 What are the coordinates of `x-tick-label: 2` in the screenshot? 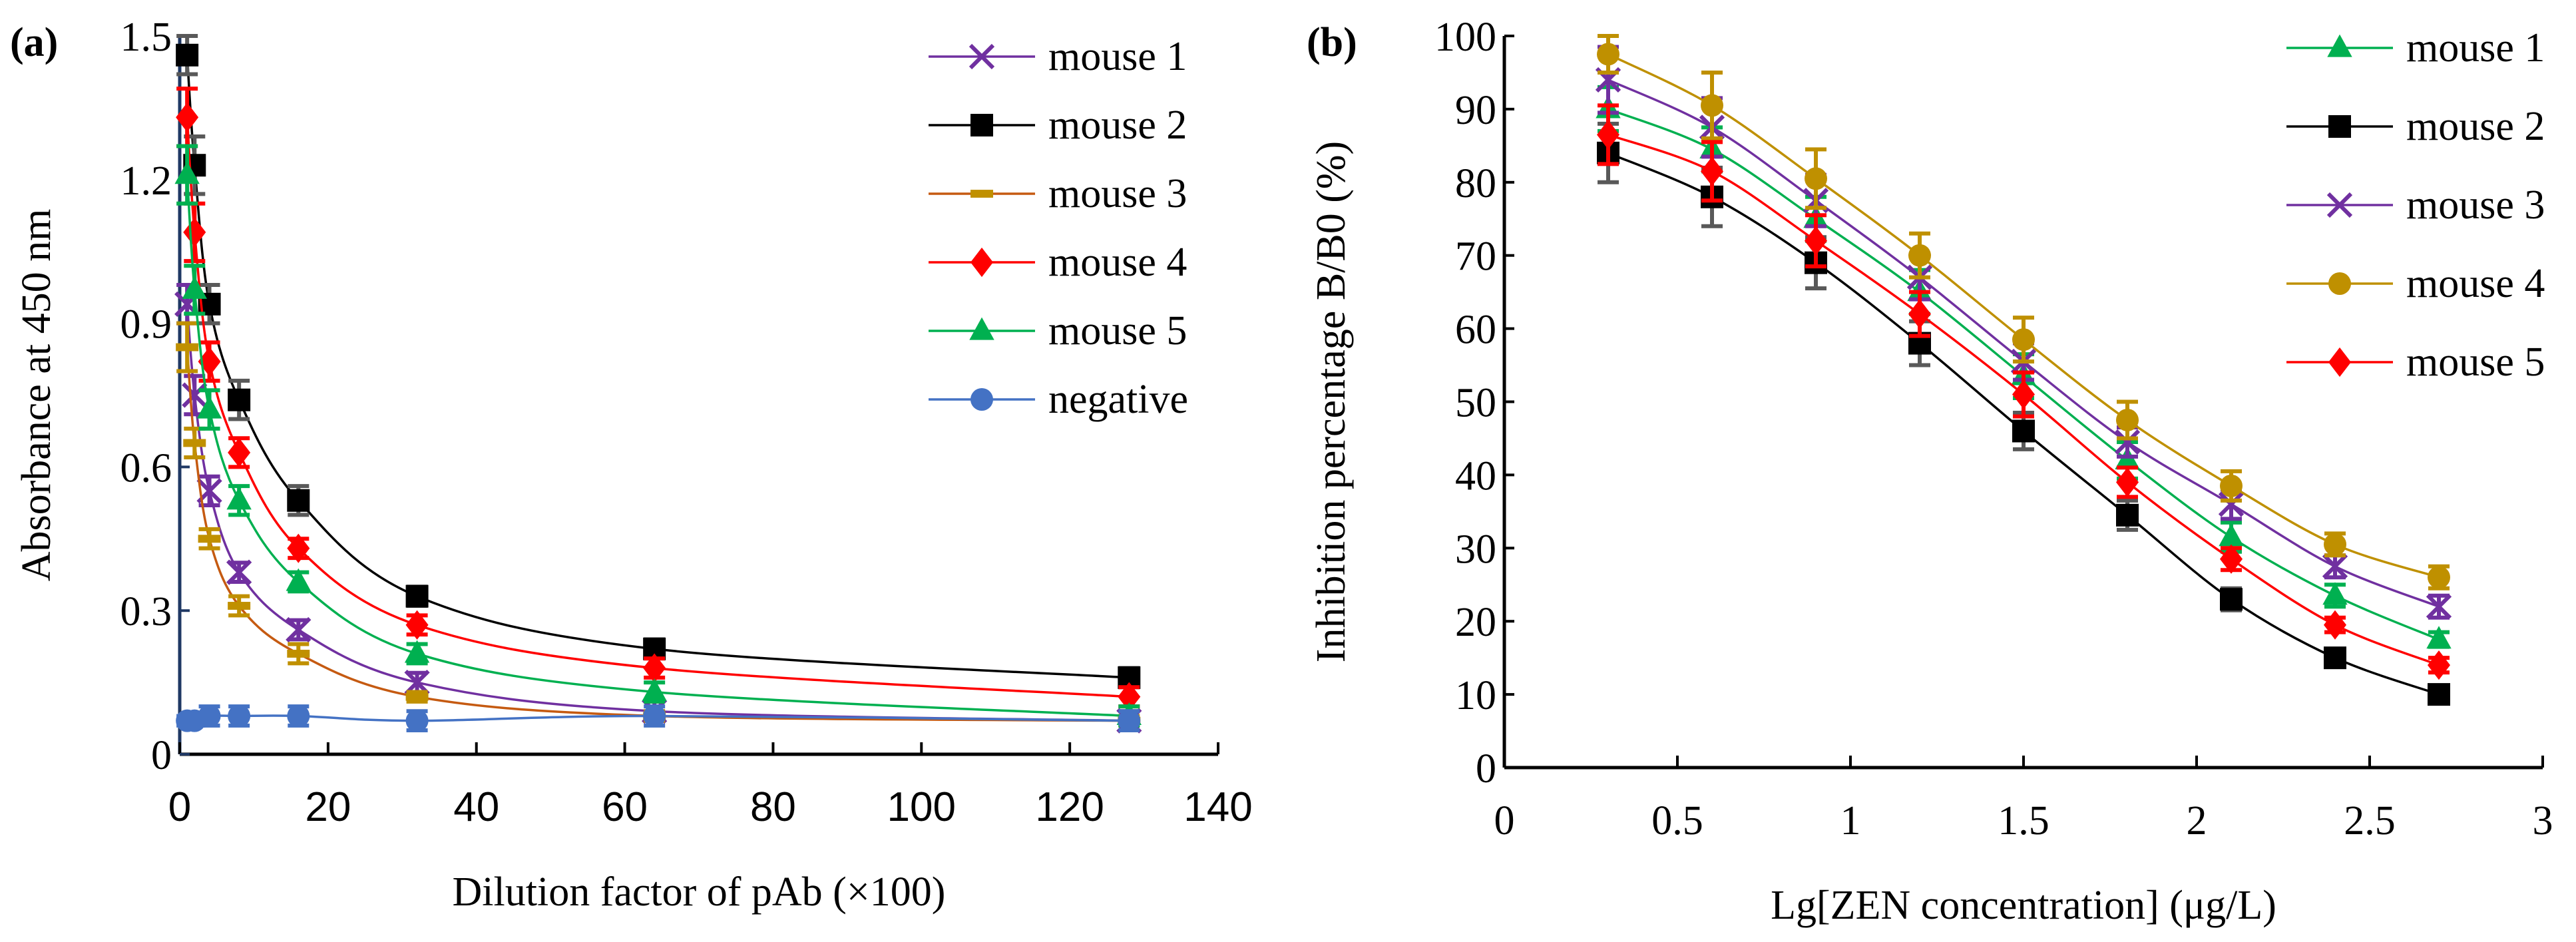 It's located at (2197, 820).